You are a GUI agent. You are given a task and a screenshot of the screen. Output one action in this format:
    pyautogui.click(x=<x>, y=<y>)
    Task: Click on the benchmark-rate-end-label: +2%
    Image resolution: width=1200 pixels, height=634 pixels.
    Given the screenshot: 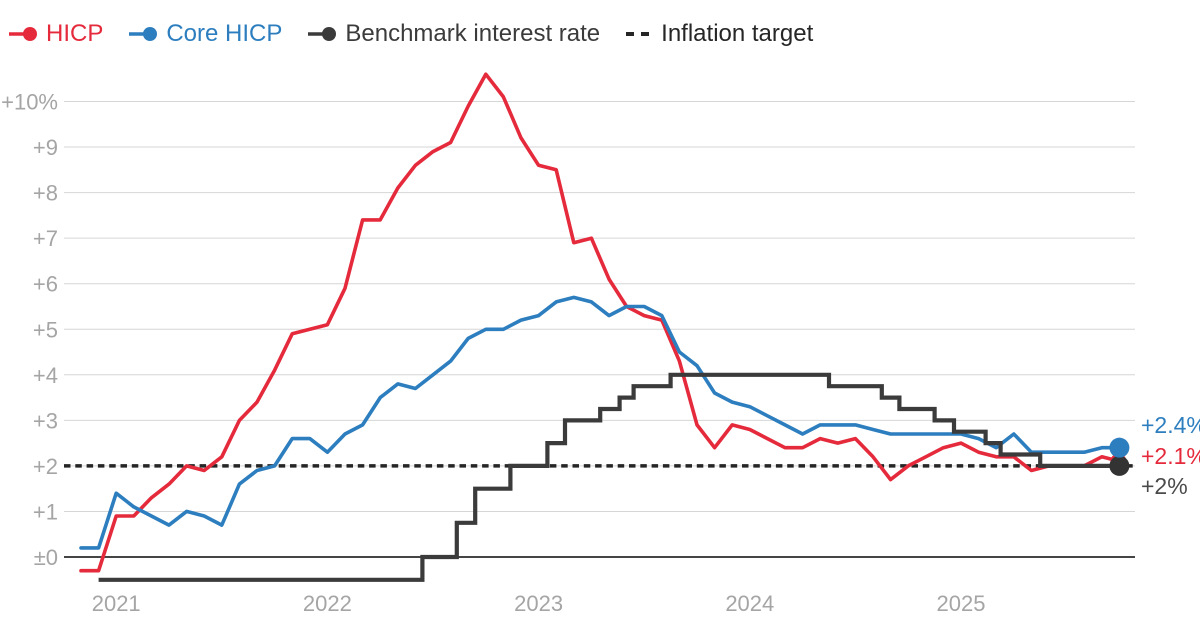 What is the action you would take?
    pyautogui.click(x=1164, y=486)
    